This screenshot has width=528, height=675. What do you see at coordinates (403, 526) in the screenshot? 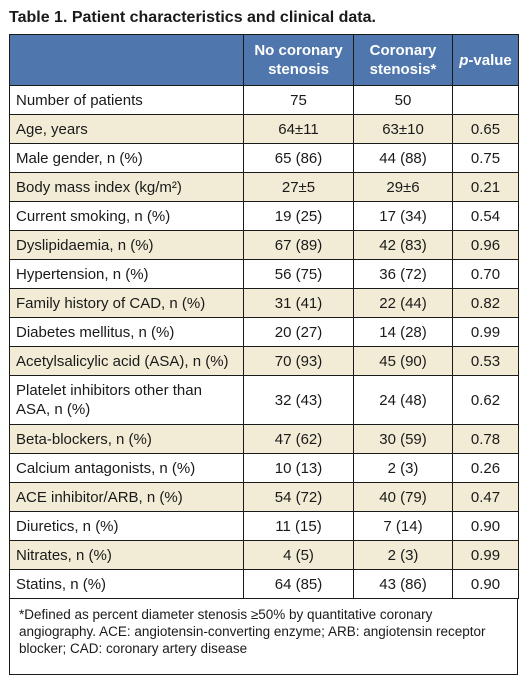
I see `cell-stenosis: 7 (14)` at bounding box center [403, 526].